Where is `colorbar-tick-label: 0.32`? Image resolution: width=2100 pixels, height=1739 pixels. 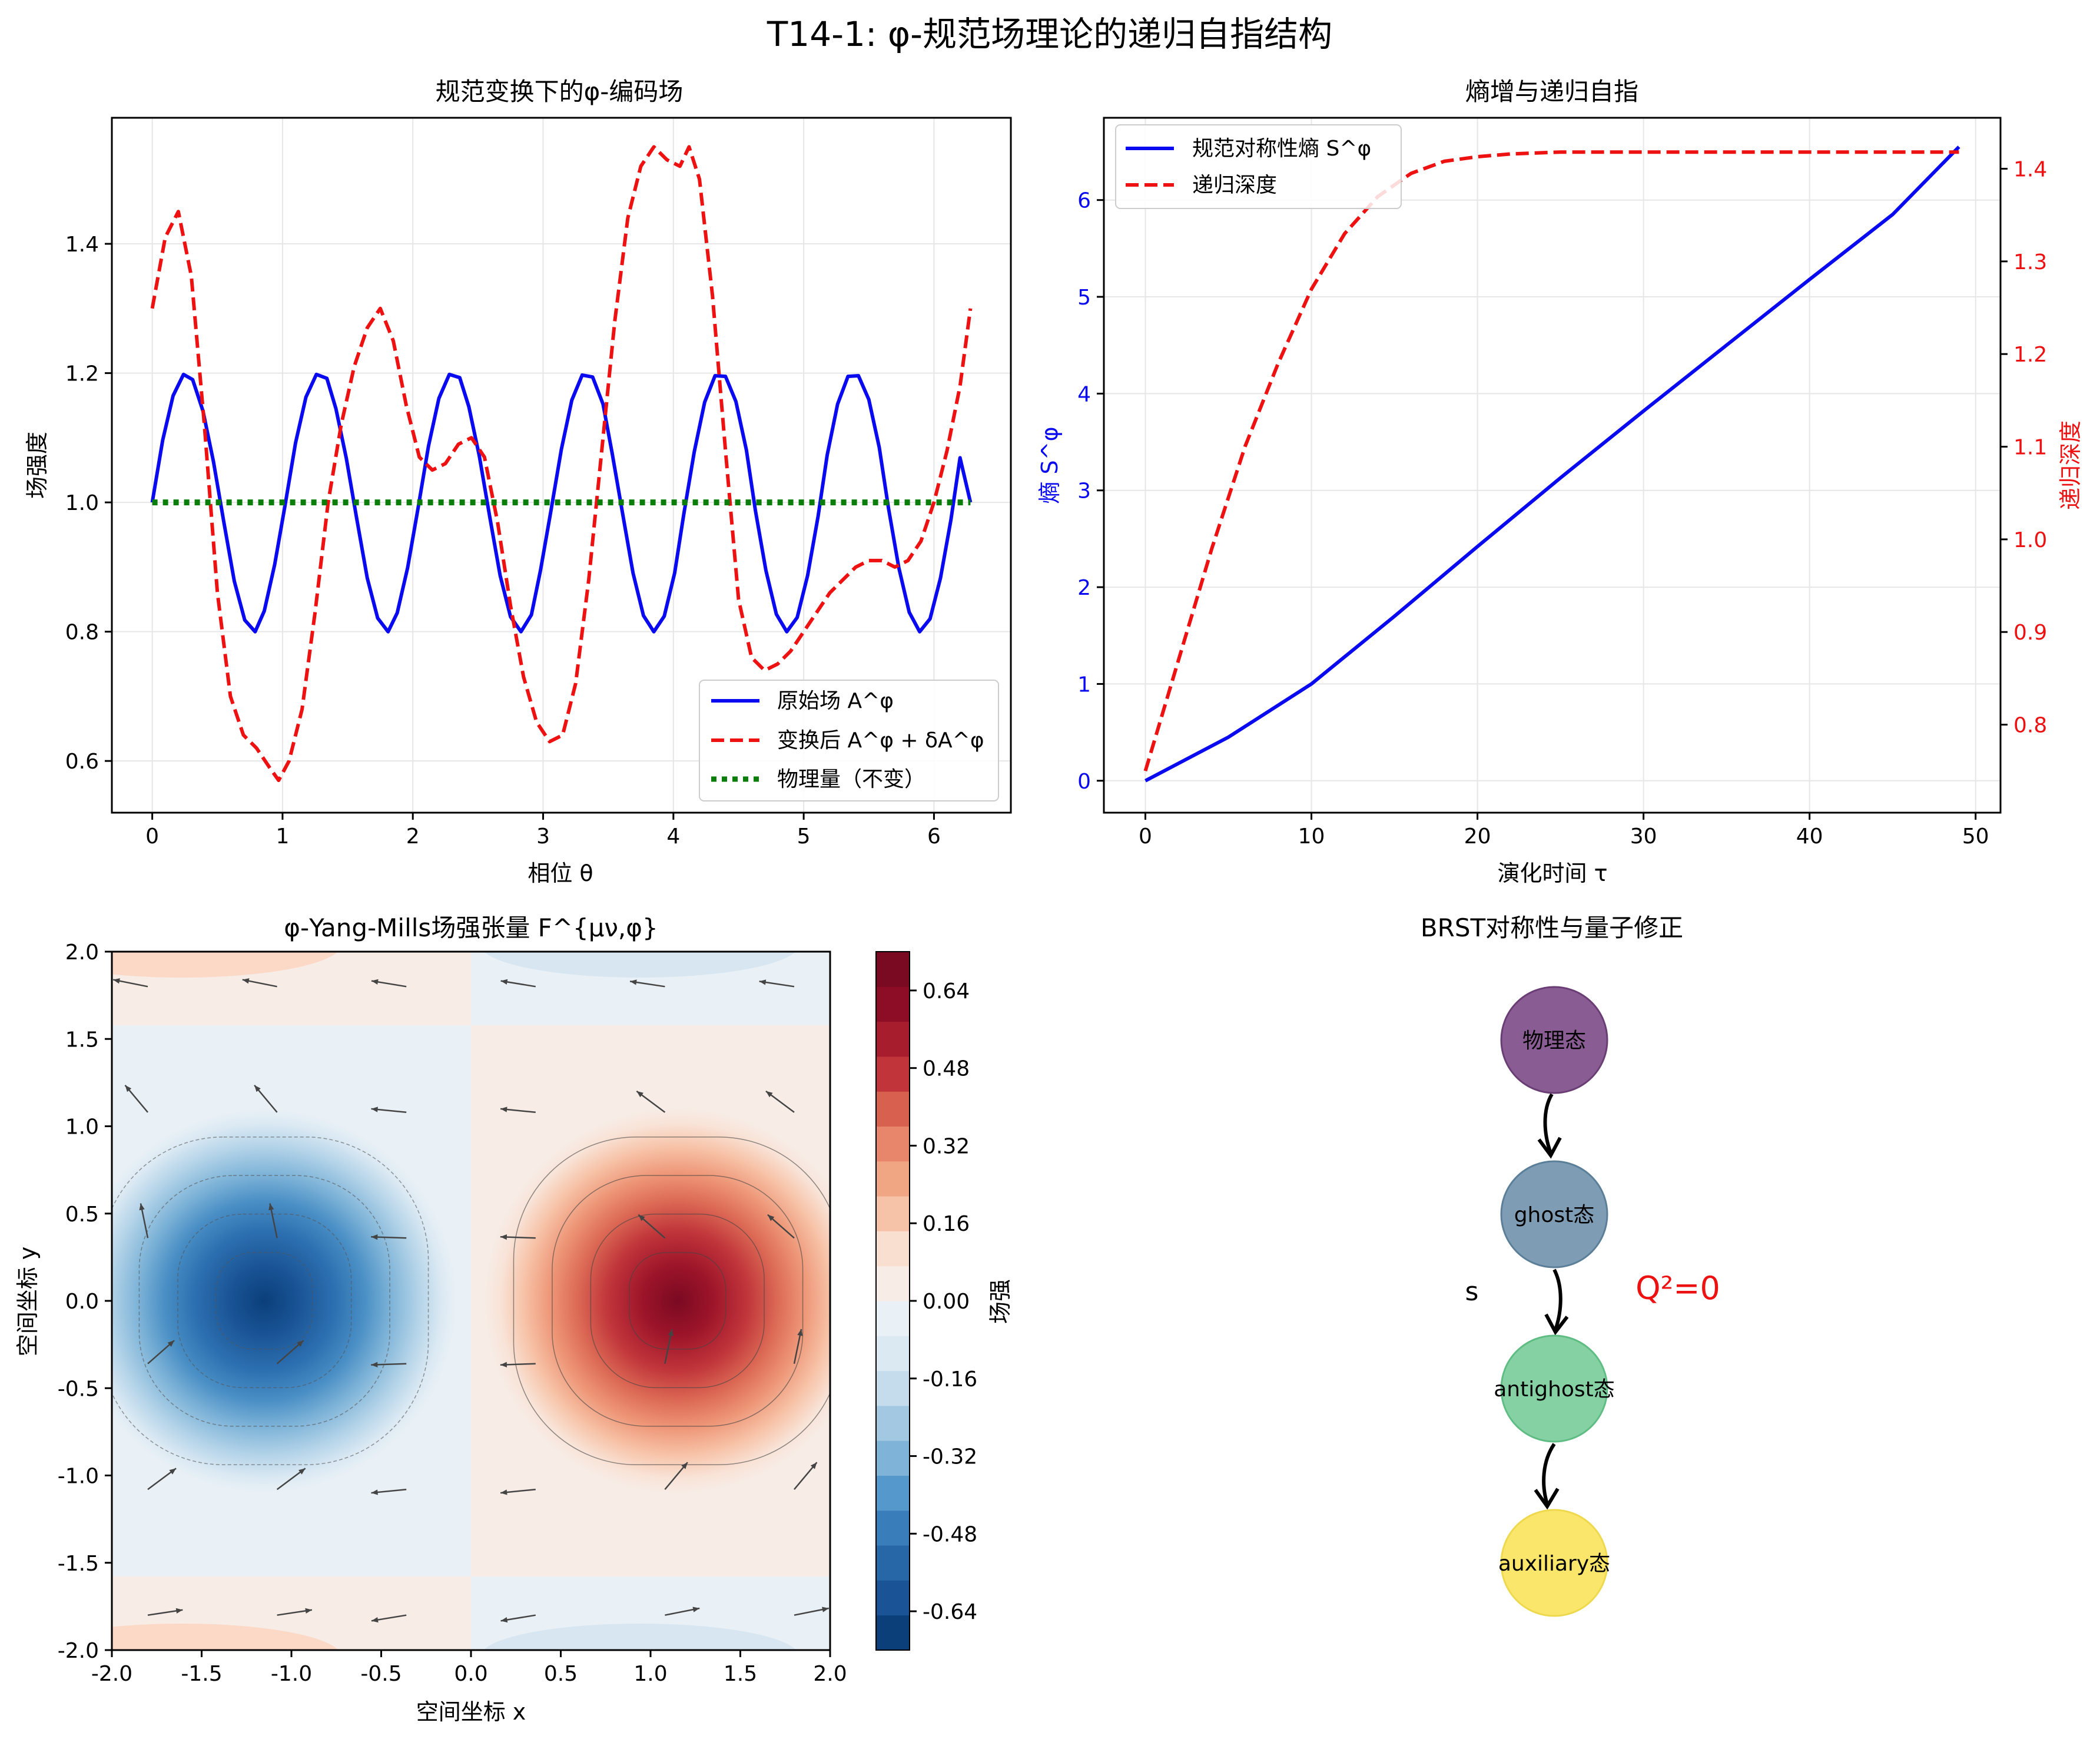
colorbar-tick-label: 0.32 is located at coordinates (946, 1146).